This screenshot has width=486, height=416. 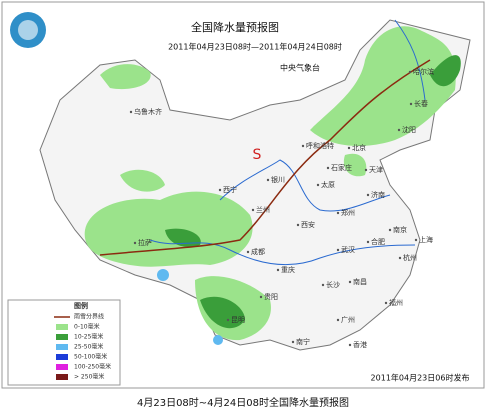 I want to click on issued: 2011年04月23日06时发布, so click(x=420, y=378).